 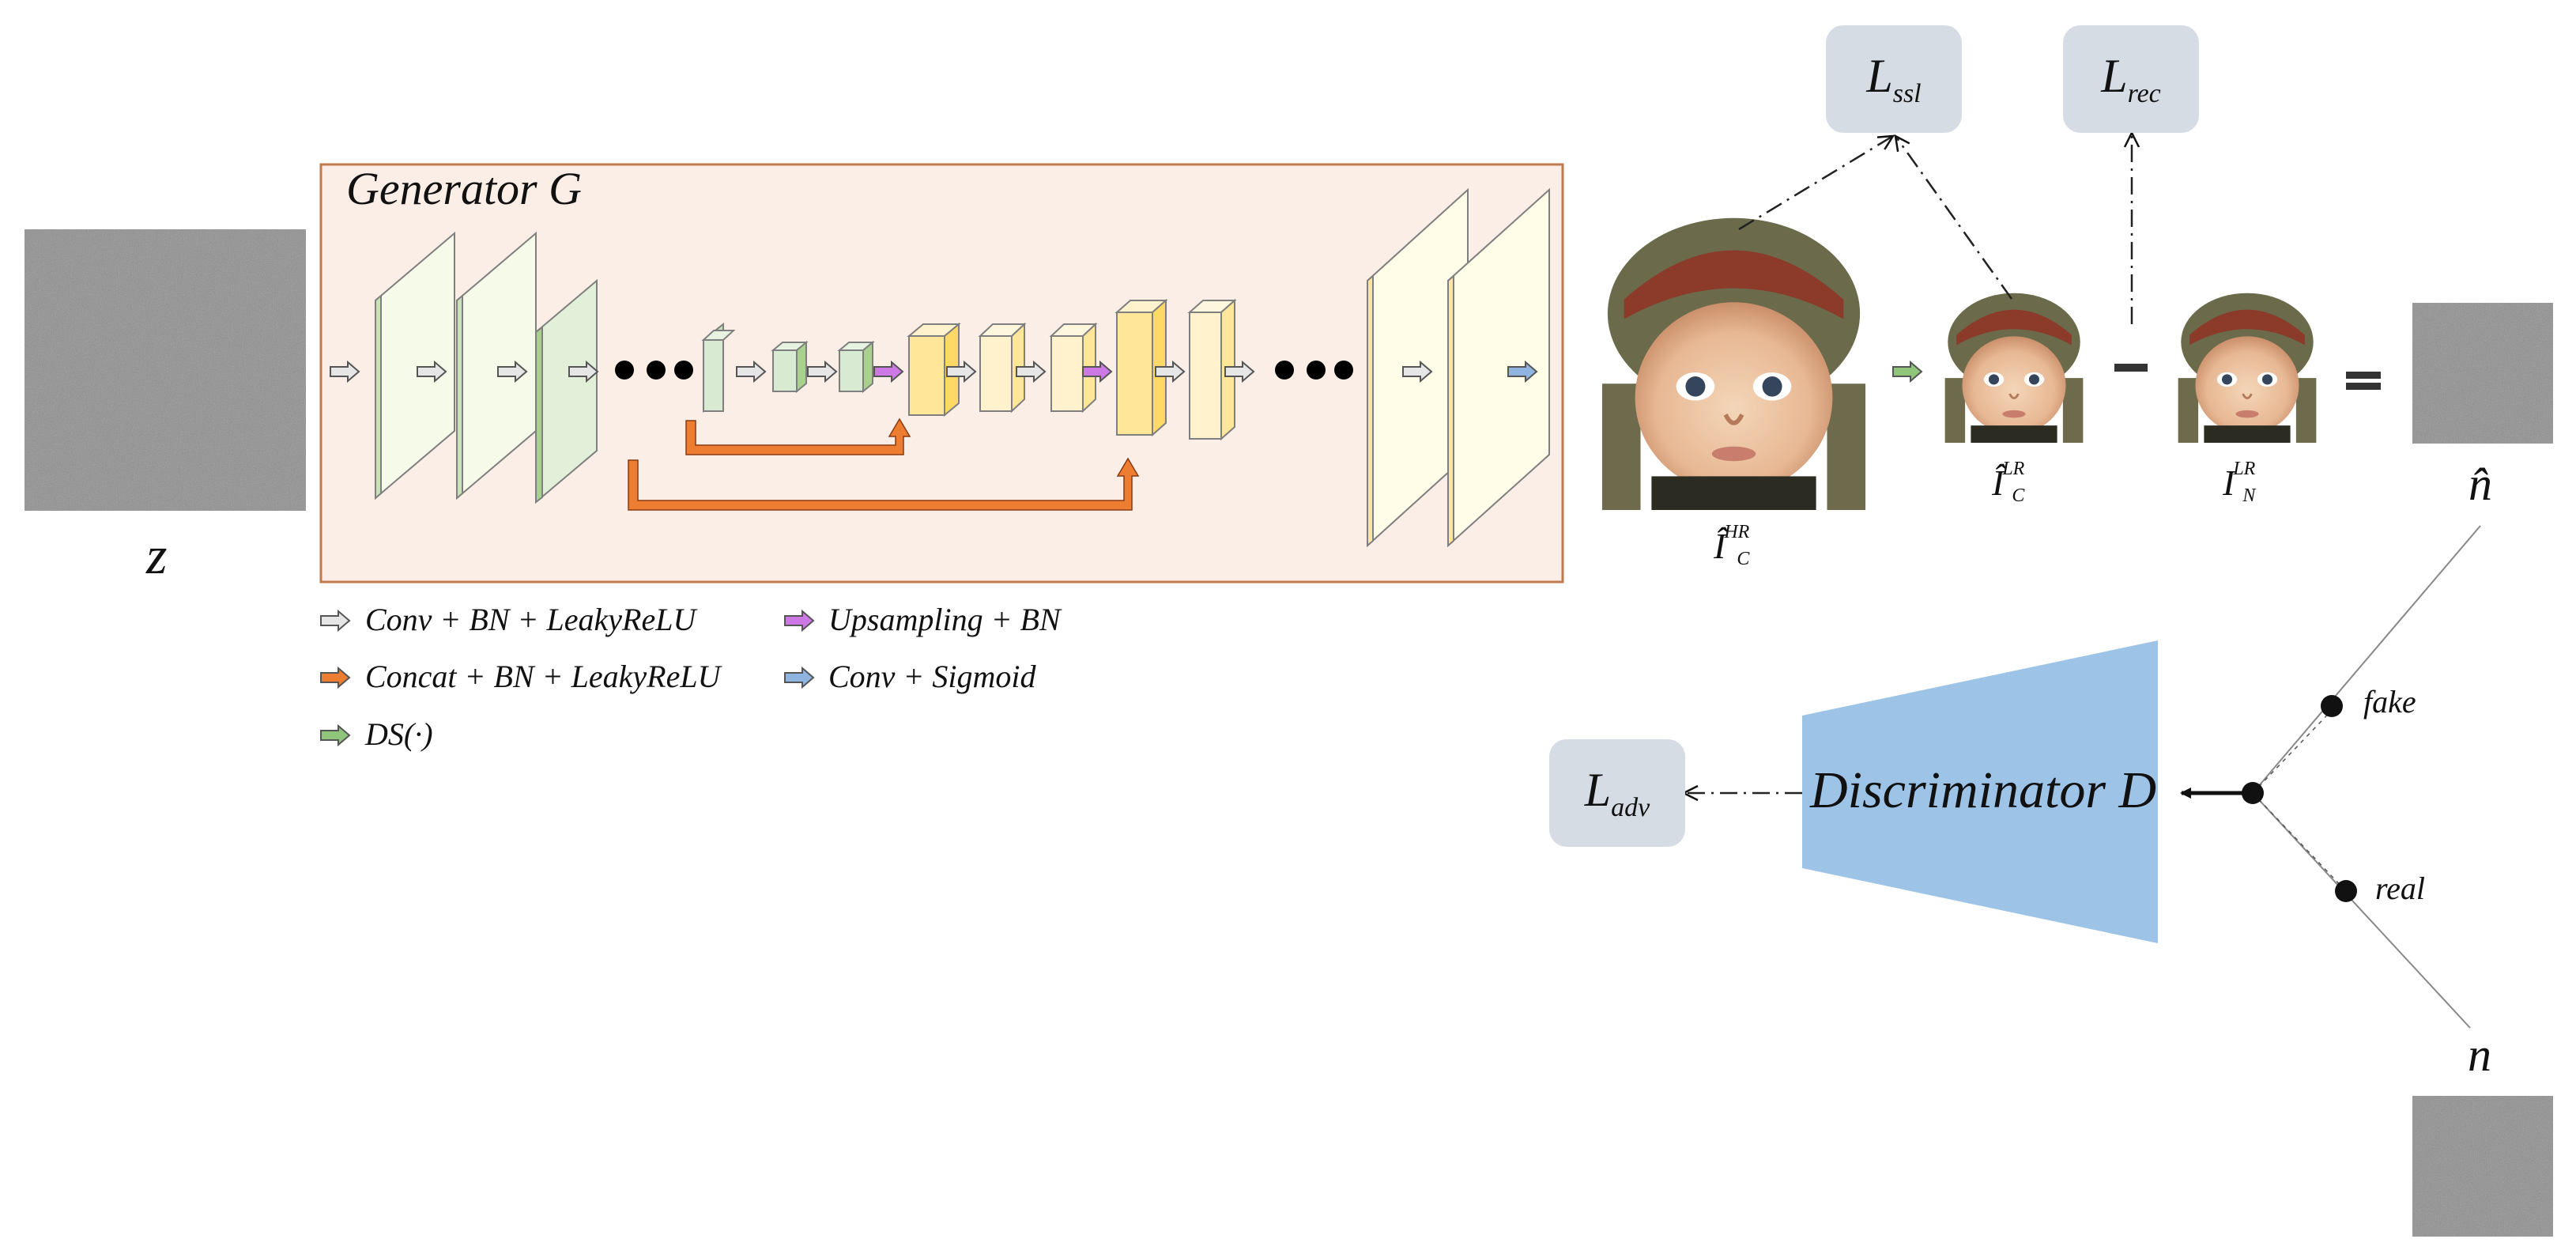 I want to click on loss-box-adv: Ladv, so click(x=1617, y=793).